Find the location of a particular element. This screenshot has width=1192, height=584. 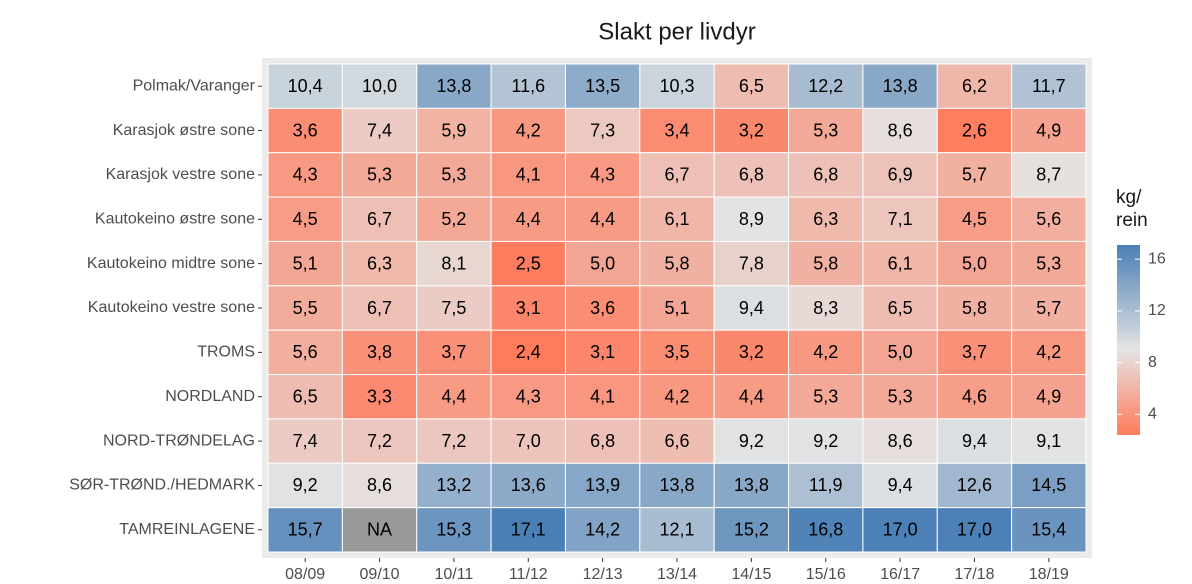

cell-label: 16,8 is located at coordinates (825, 530).